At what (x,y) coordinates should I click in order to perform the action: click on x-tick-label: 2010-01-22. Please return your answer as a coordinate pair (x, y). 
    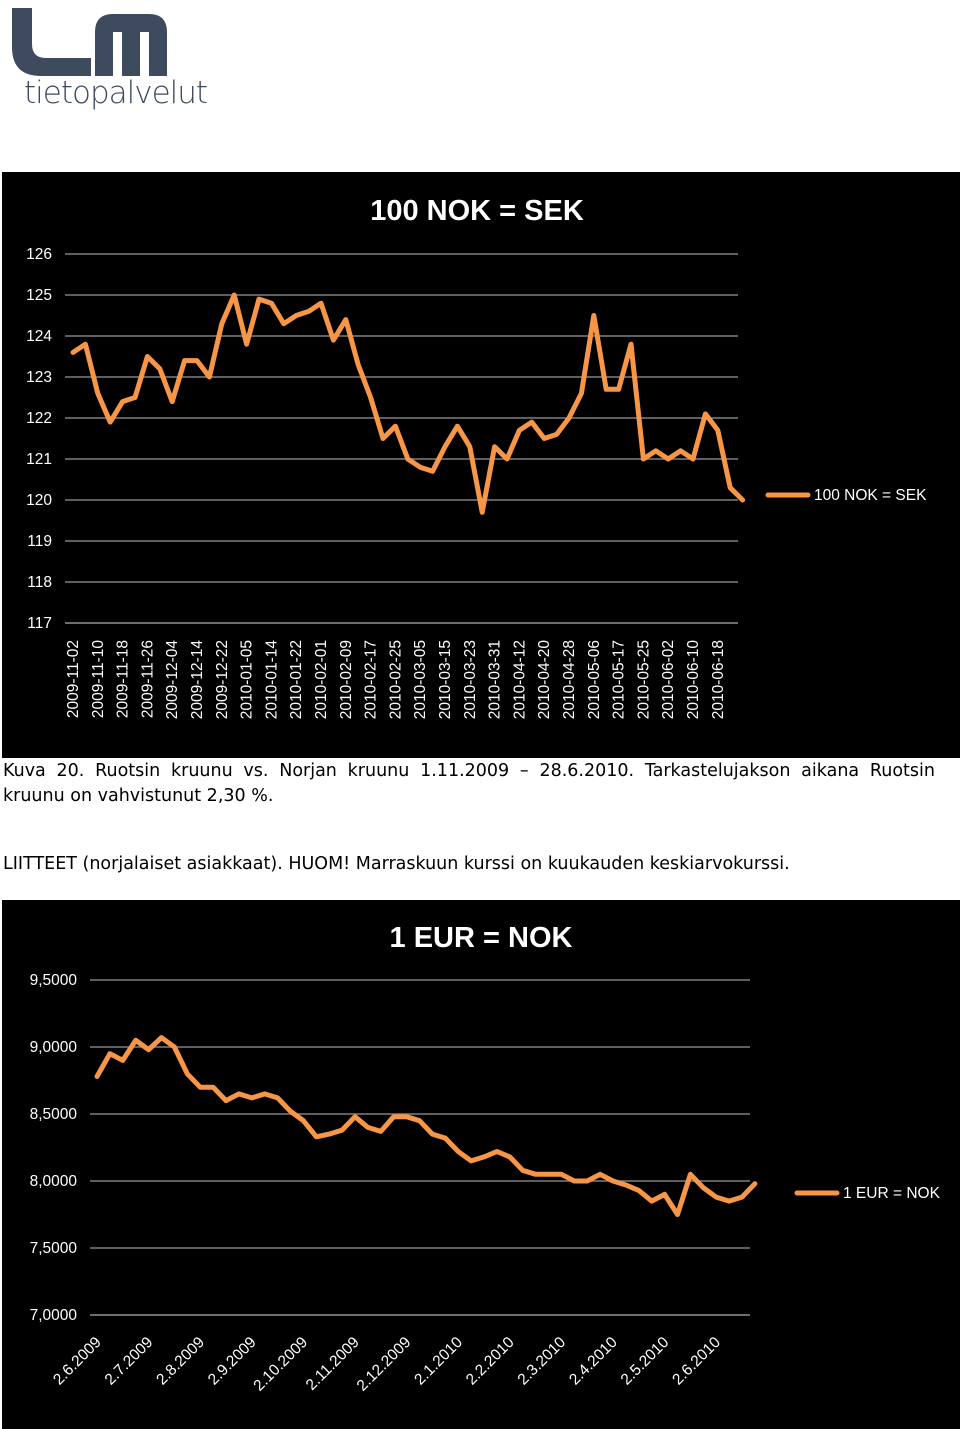
    Looking at the image, I should click on (296, 679).